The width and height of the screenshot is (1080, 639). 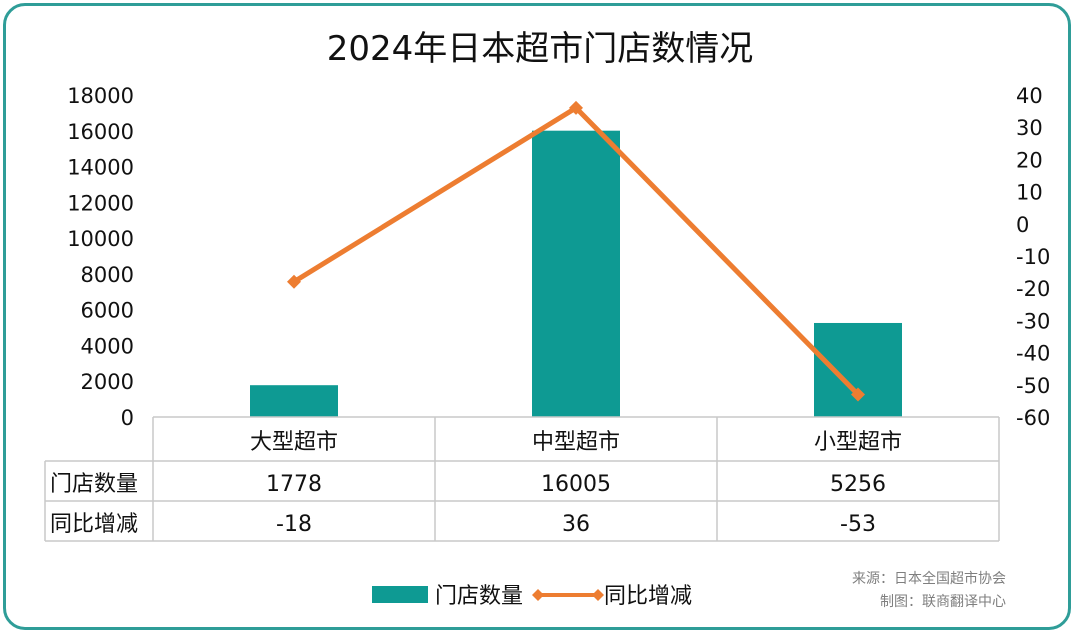 I want to click on right-tick-label: -30, so click(x=1033, y=321).